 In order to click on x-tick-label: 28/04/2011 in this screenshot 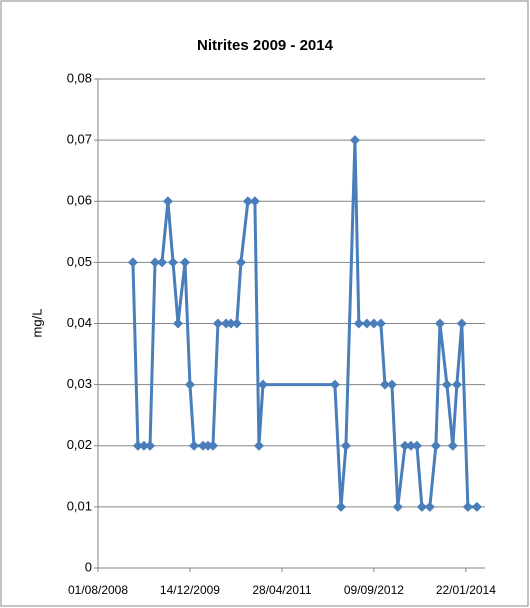, I will do `click(281, 590)`.